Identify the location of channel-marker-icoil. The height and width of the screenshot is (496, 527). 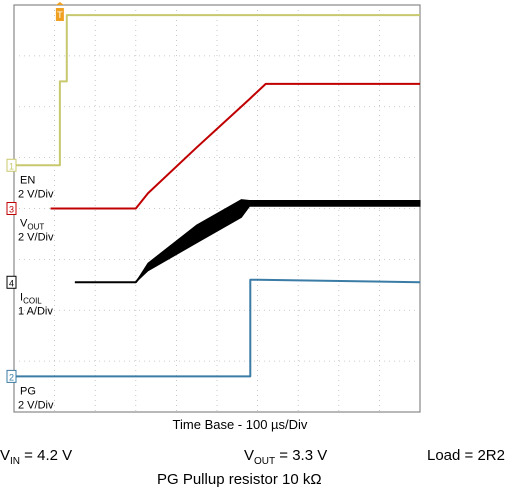
(11, 282).